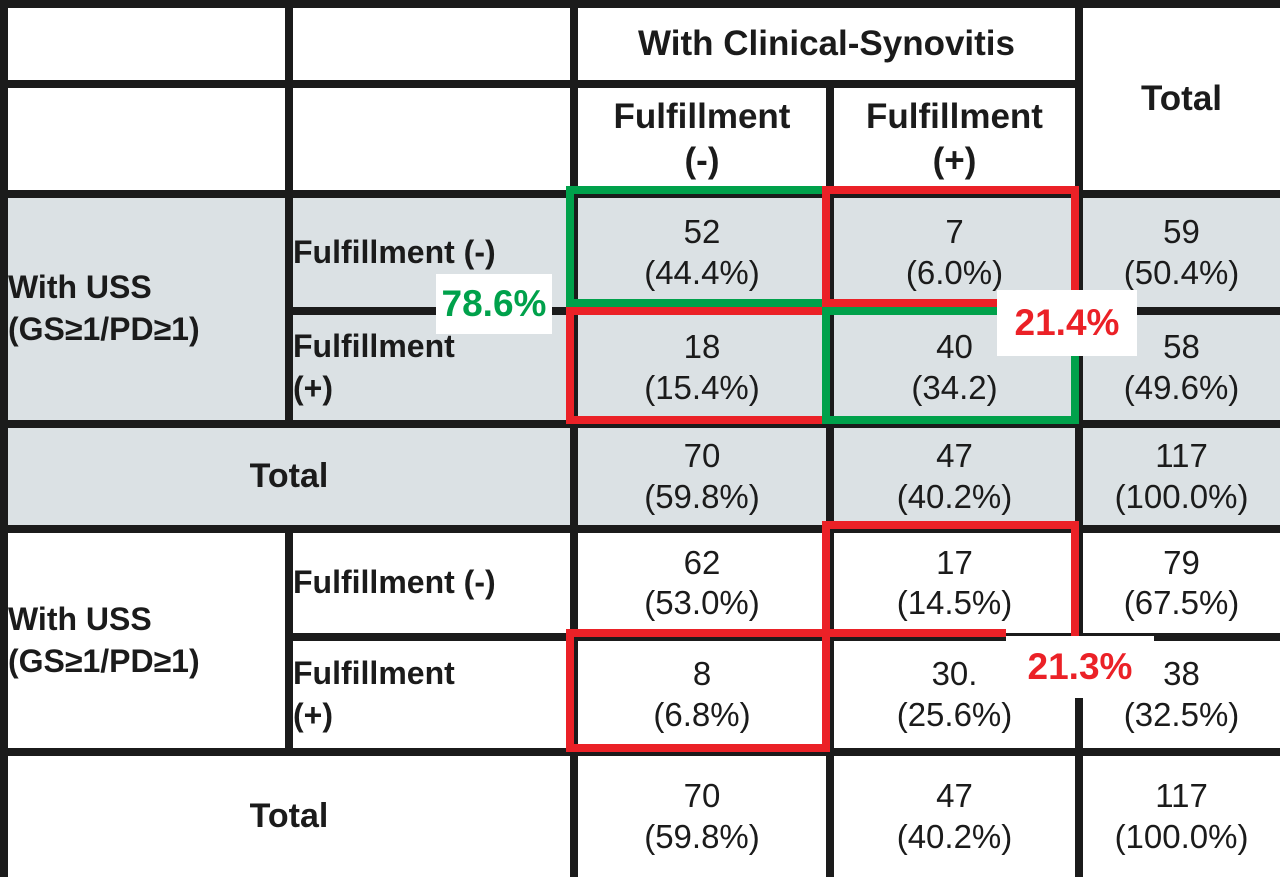  What do you see at coordinates (954, 476) in the screenshot?
I see `cell-s1-total-pos: 47 (40.2%)` at bounding box center [954, 476].